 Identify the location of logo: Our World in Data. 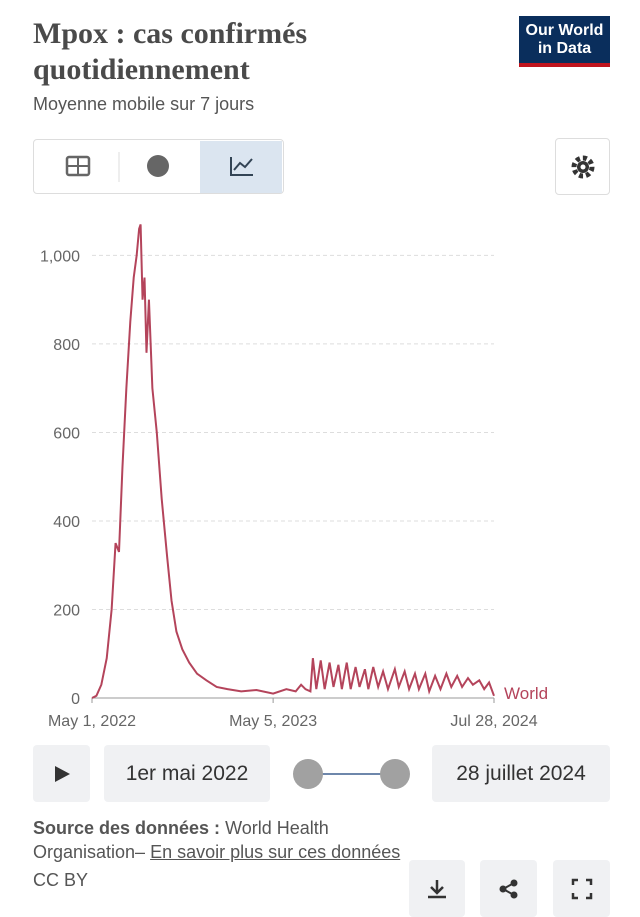
(564, 41).